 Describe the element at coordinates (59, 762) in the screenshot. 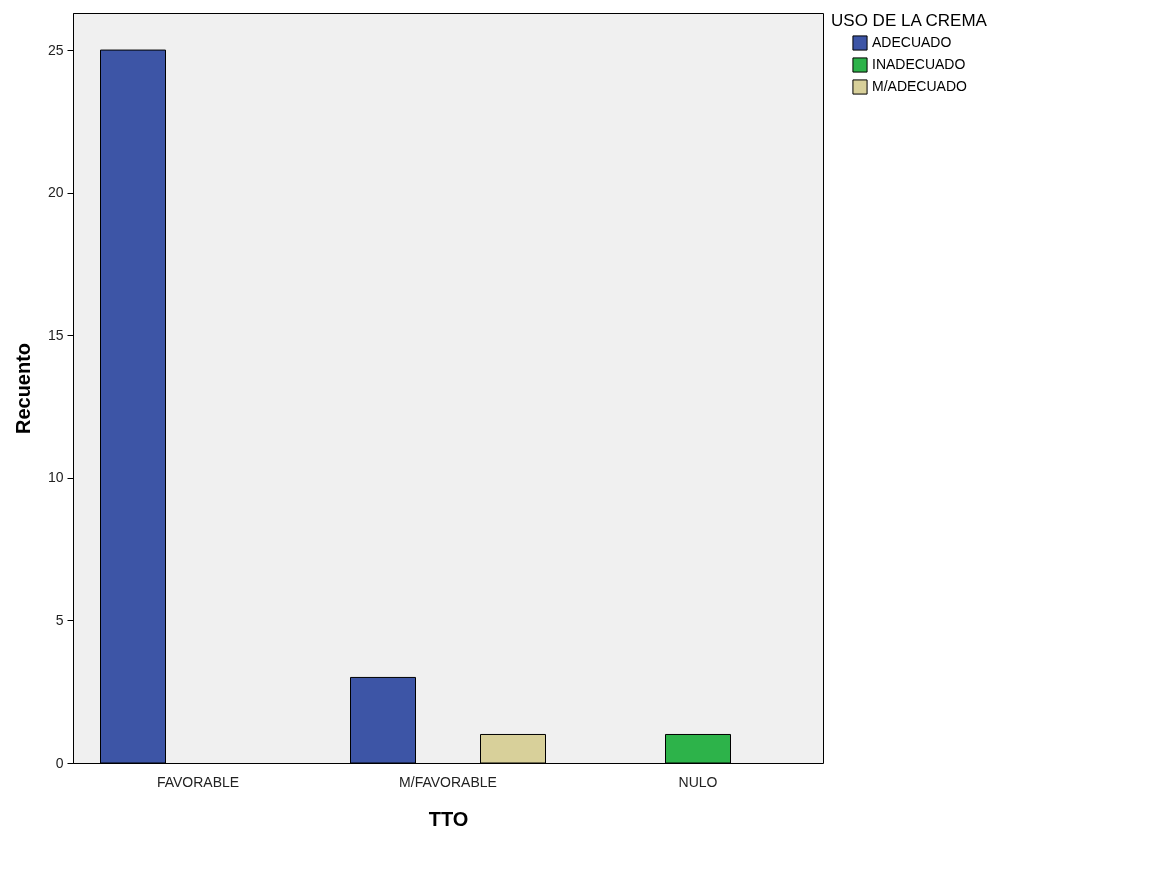

I see `y-tick-label: 0` at that location.